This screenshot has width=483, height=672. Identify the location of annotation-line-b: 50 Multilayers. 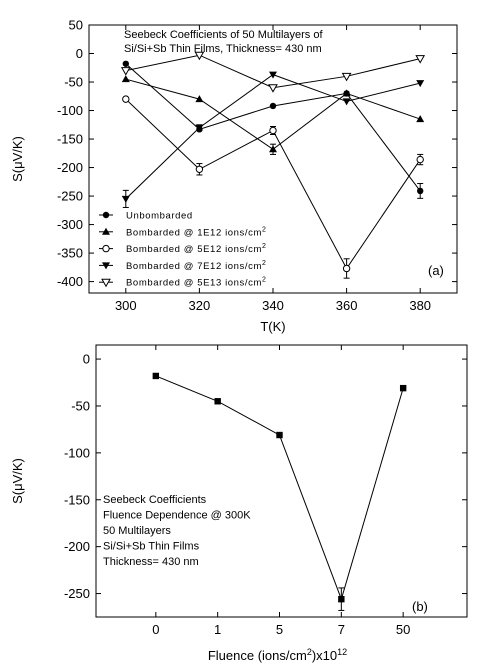
(137, 531).